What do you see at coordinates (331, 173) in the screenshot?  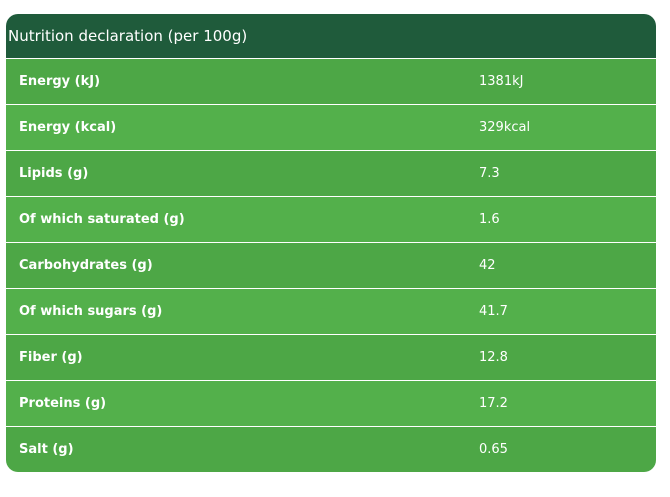 I see `table-row: Lipids (g) 7.3` at bounding box center [331, 173].